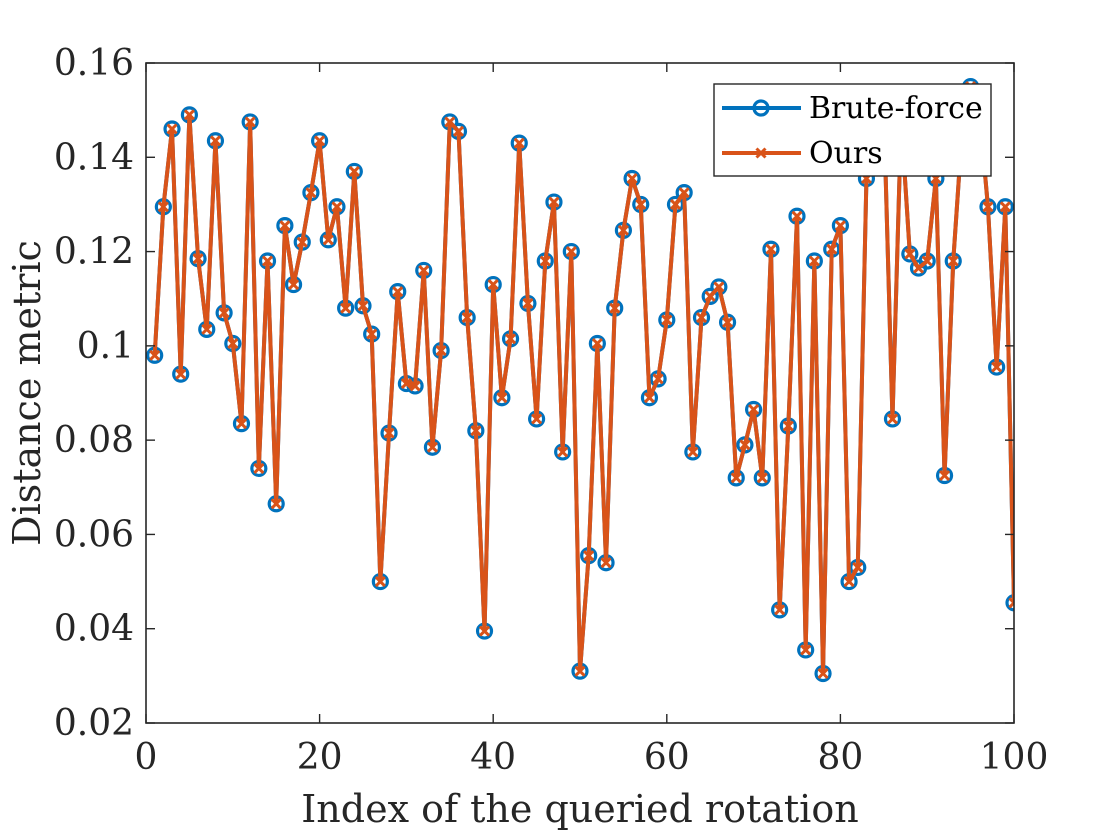  What do you see at coordinates (667, 757) in the screenshot?
I see `x-tick-label: 60` at bounding box center [667, 757].